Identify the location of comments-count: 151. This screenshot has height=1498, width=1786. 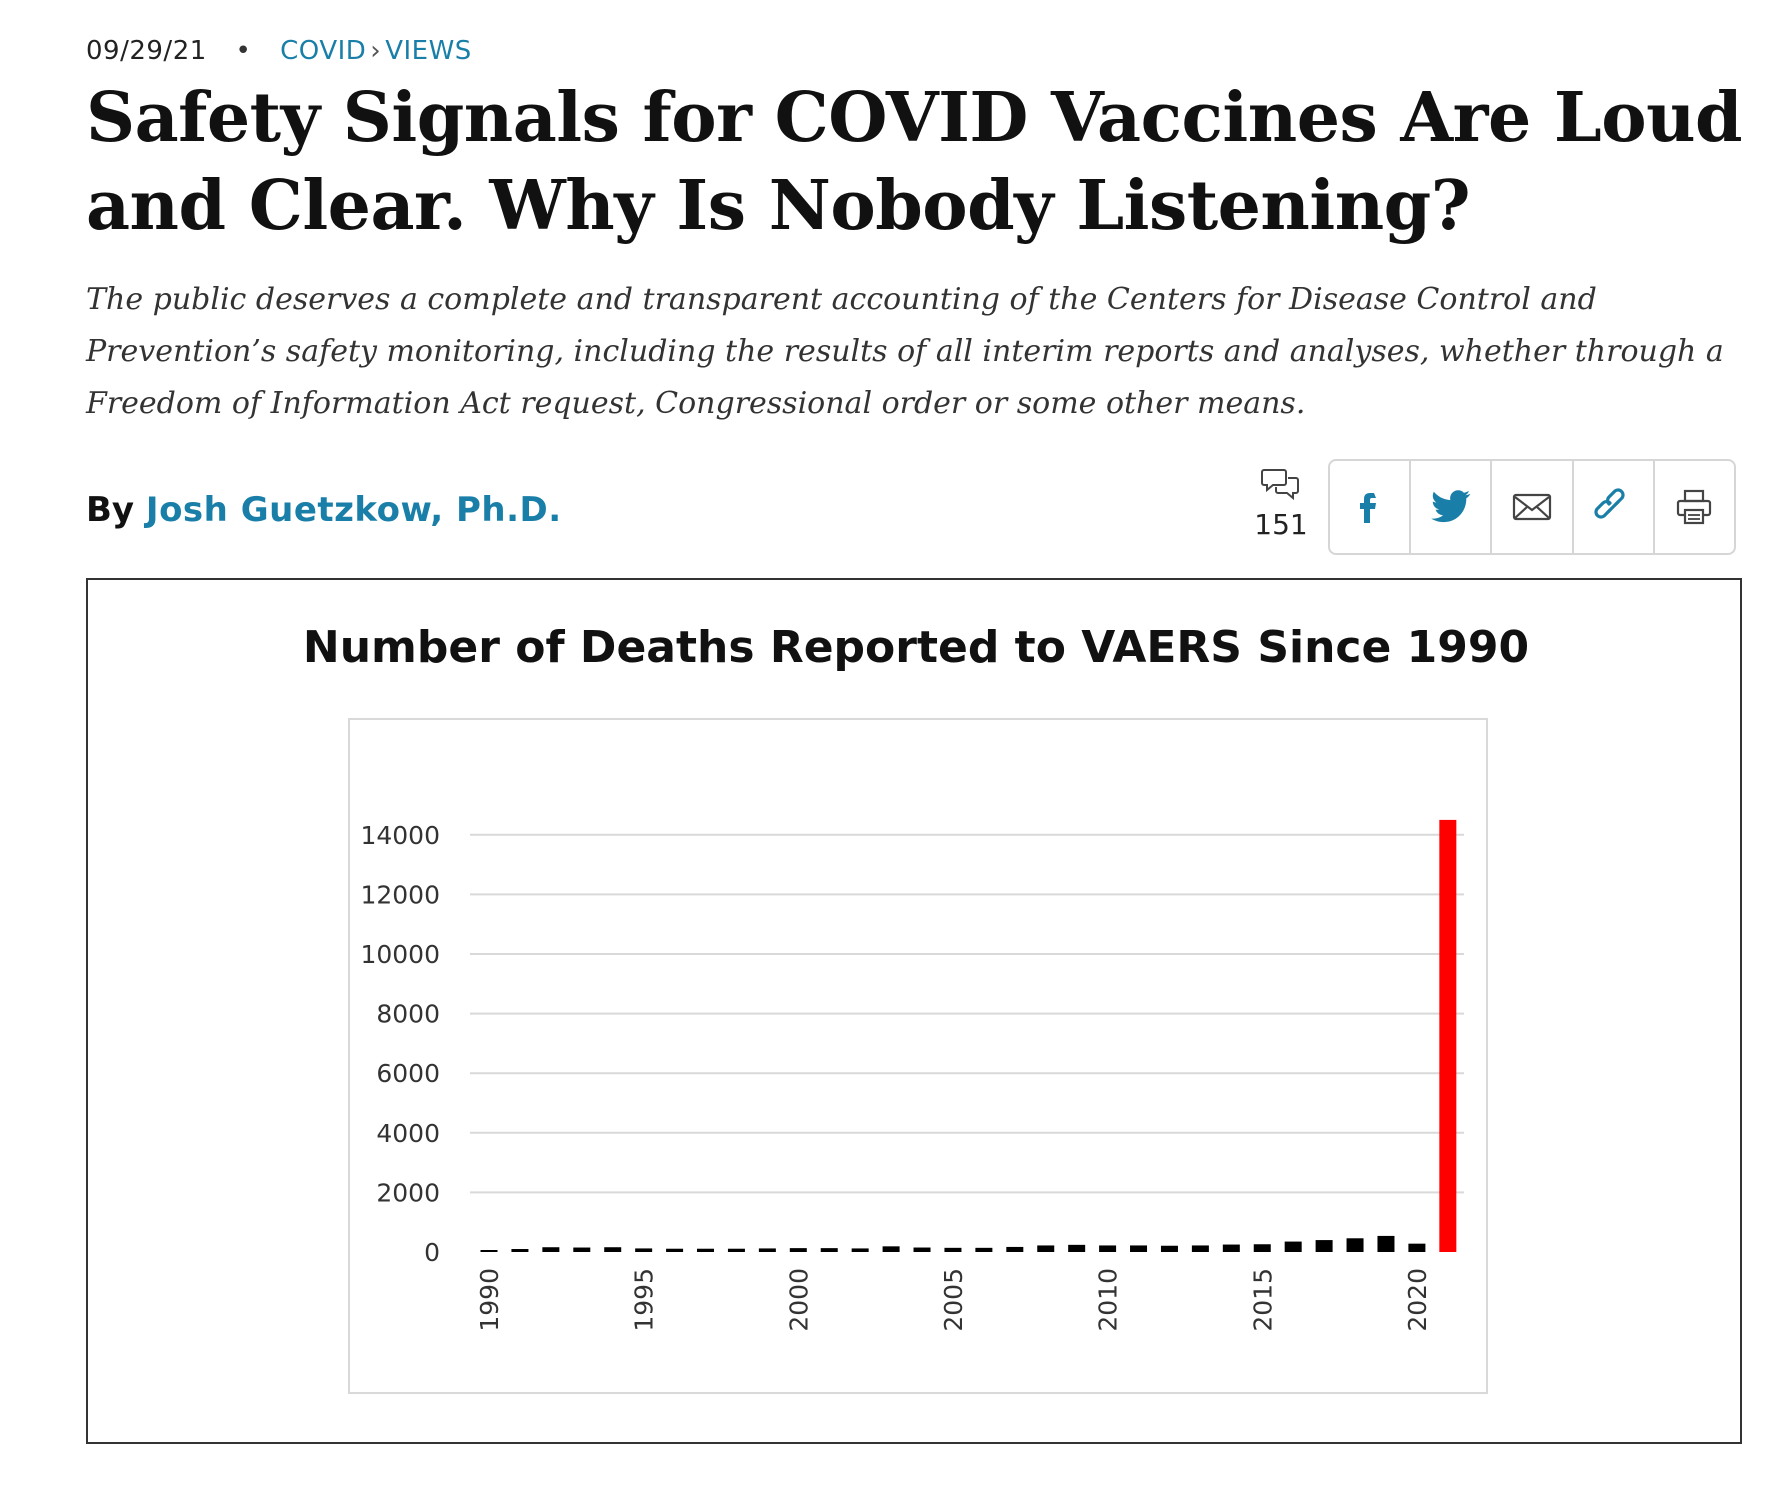
(1281, 524).